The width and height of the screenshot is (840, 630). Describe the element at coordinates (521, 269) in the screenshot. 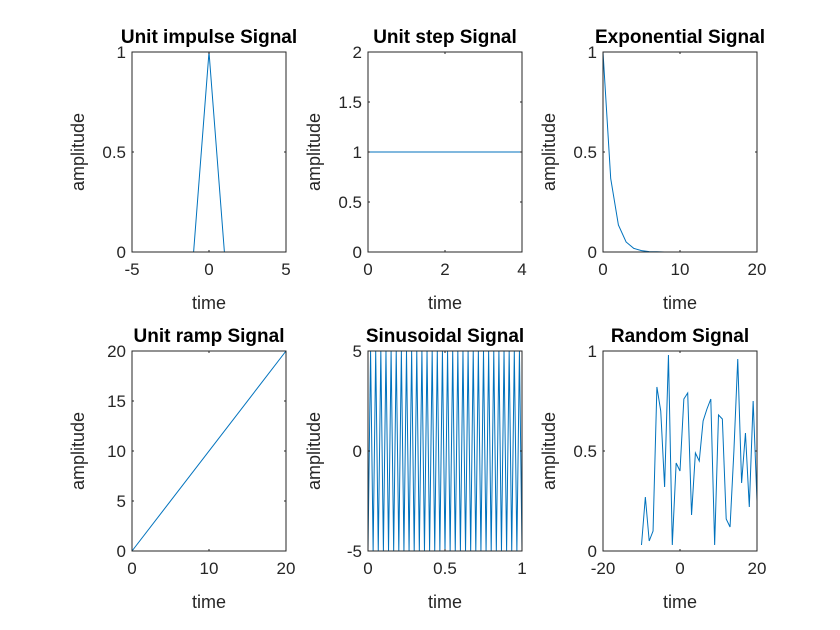

I see `x-tick-label: 4` at that location.